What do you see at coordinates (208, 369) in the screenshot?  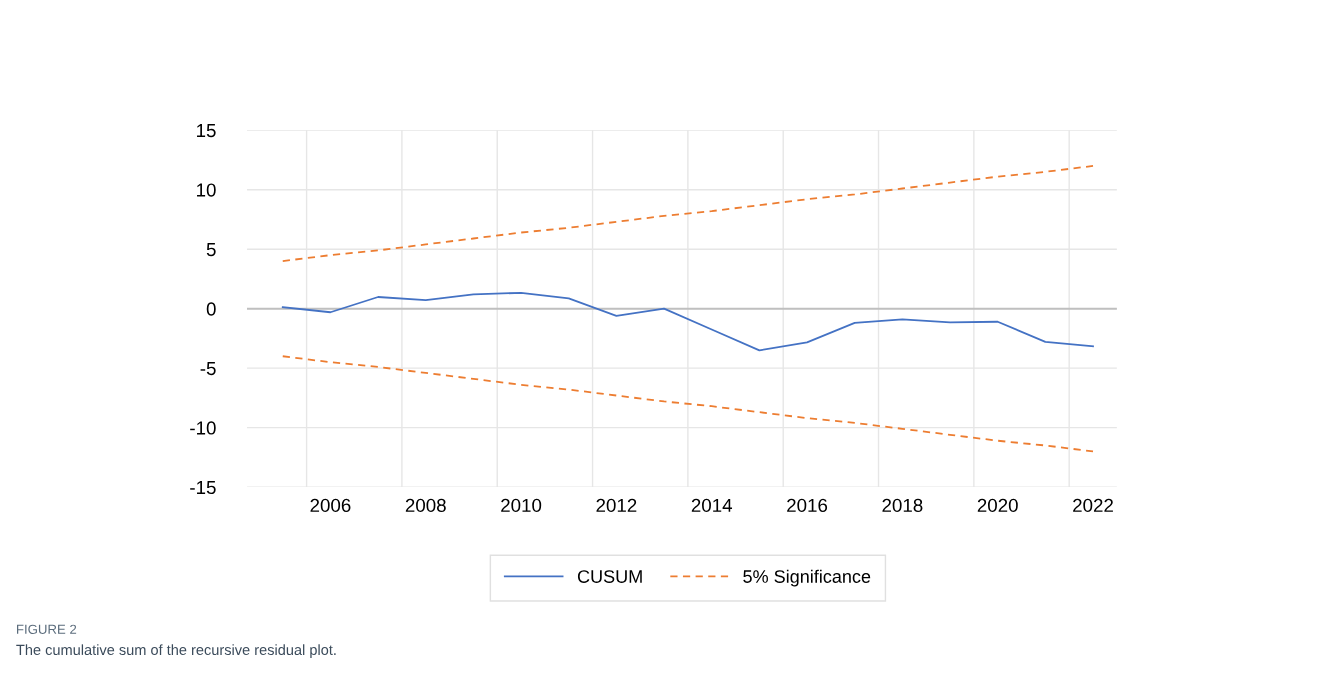 I see `y-tick-label: -5` at bounding box center [208, 369].